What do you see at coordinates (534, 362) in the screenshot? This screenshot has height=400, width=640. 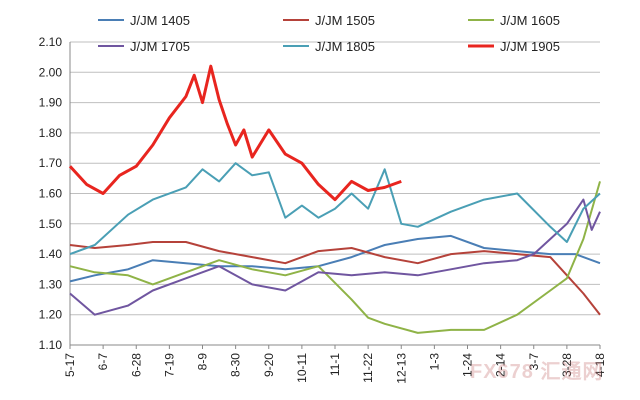 I see `x-tick-label: 3-7` at bounding box center [534, 362].